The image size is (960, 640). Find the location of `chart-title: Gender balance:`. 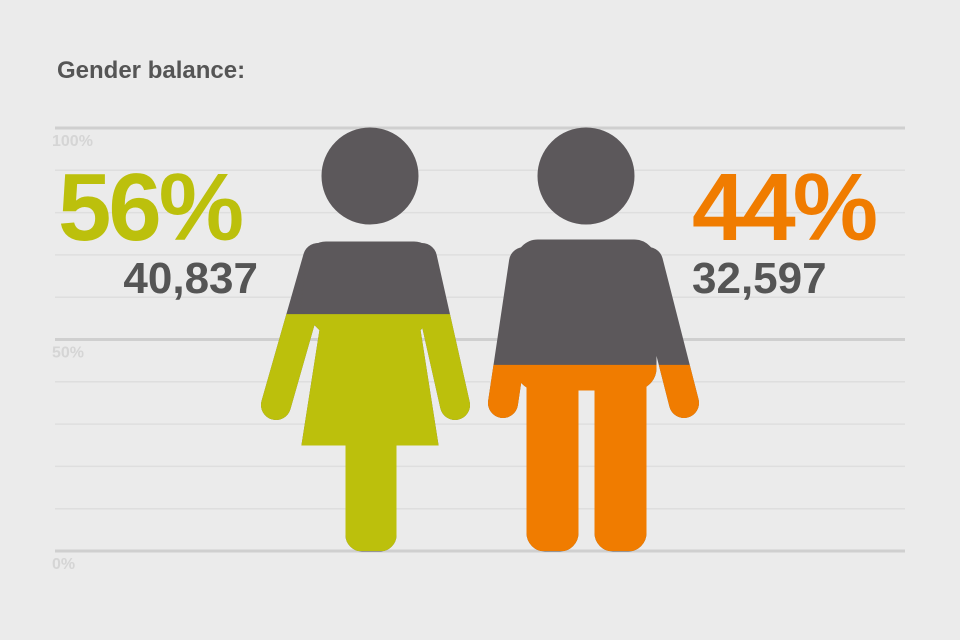

chart-title: Gender balance: is located at coordinates (151, 70).